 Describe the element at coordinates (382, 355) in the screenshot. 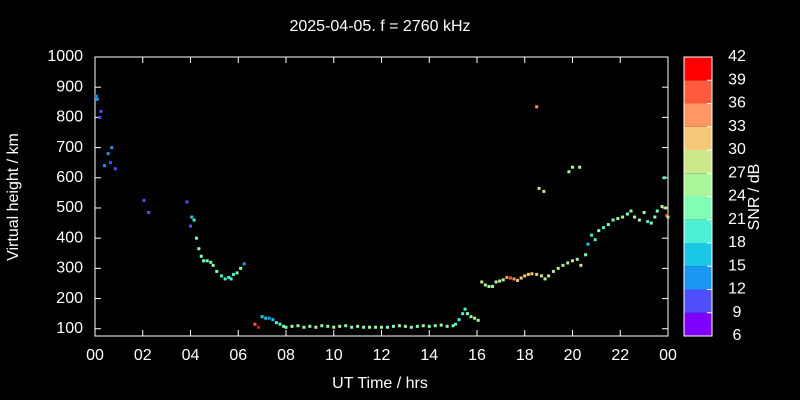

I see `x-tick-label: 12` at that location.